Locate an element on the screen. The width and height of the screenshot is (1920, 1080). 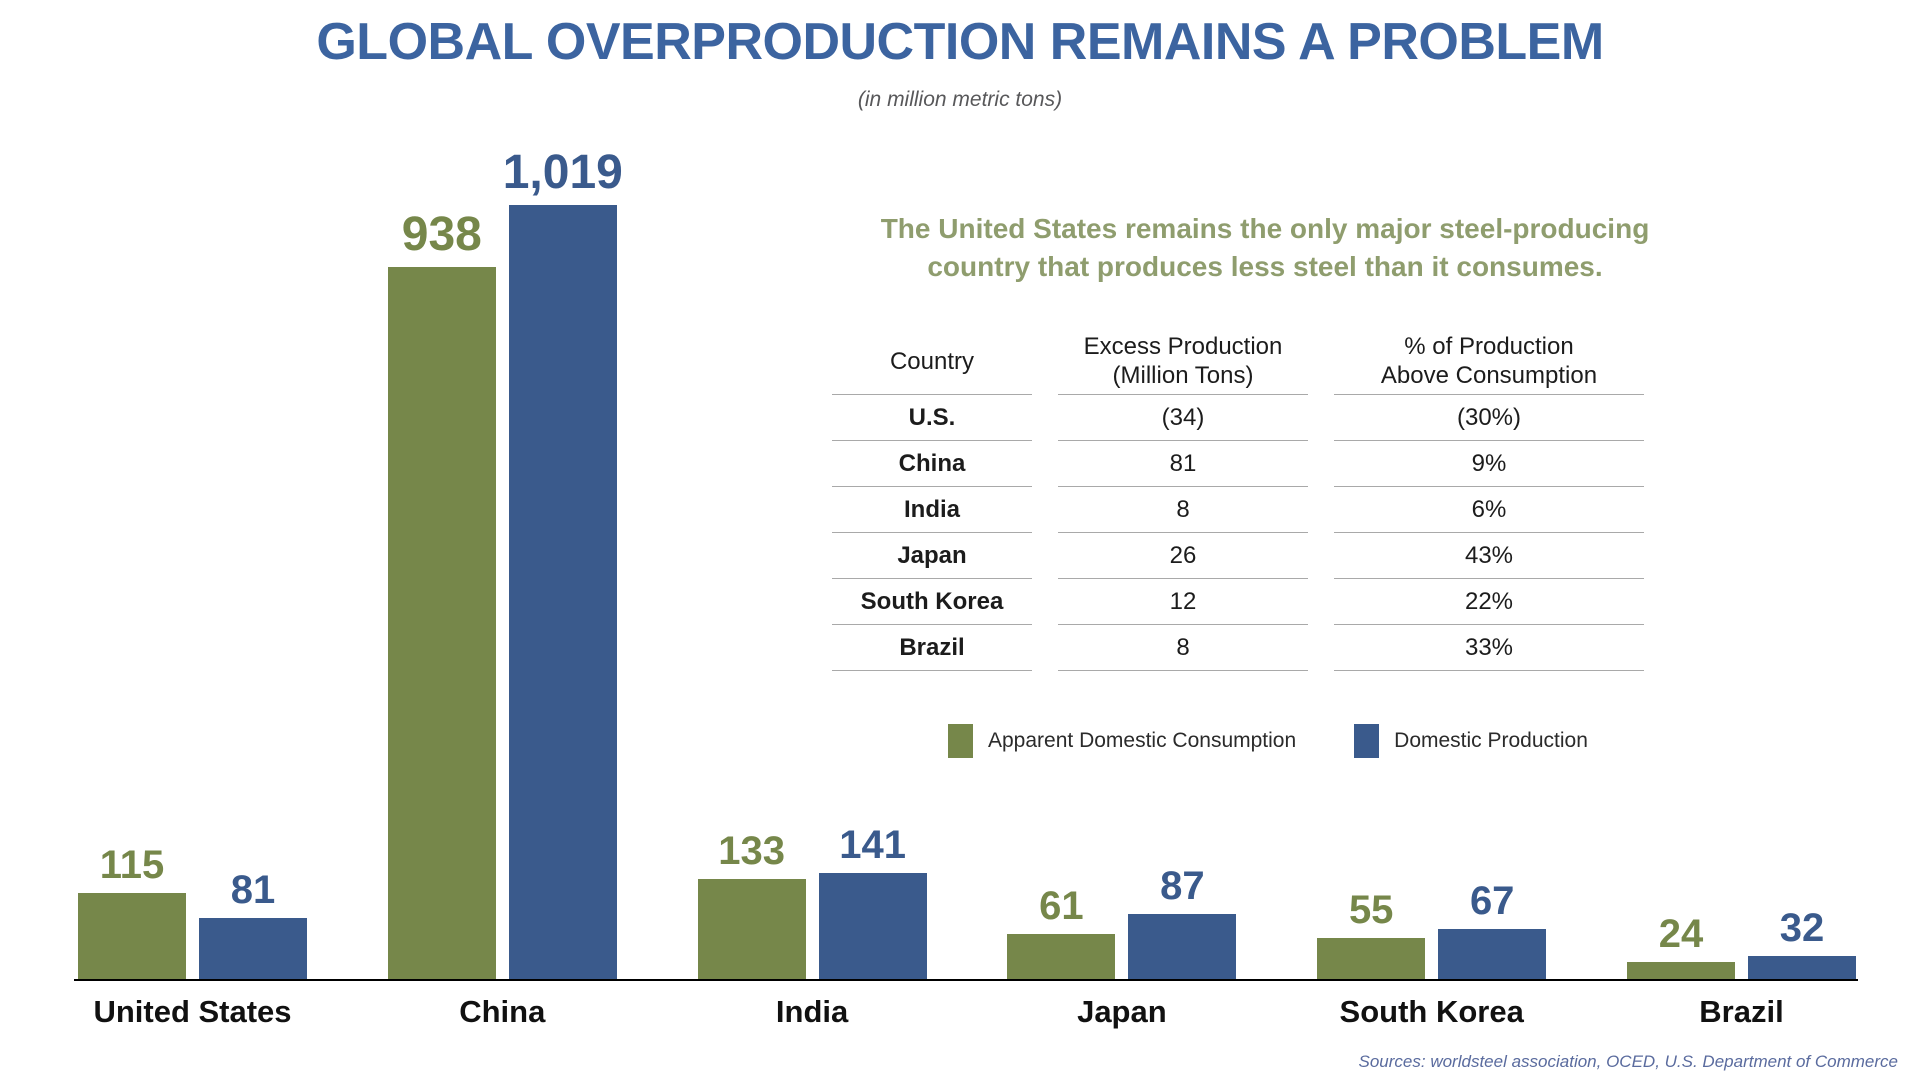
table-row: Brazil 8 33% is located at coordinates (1238, 648).